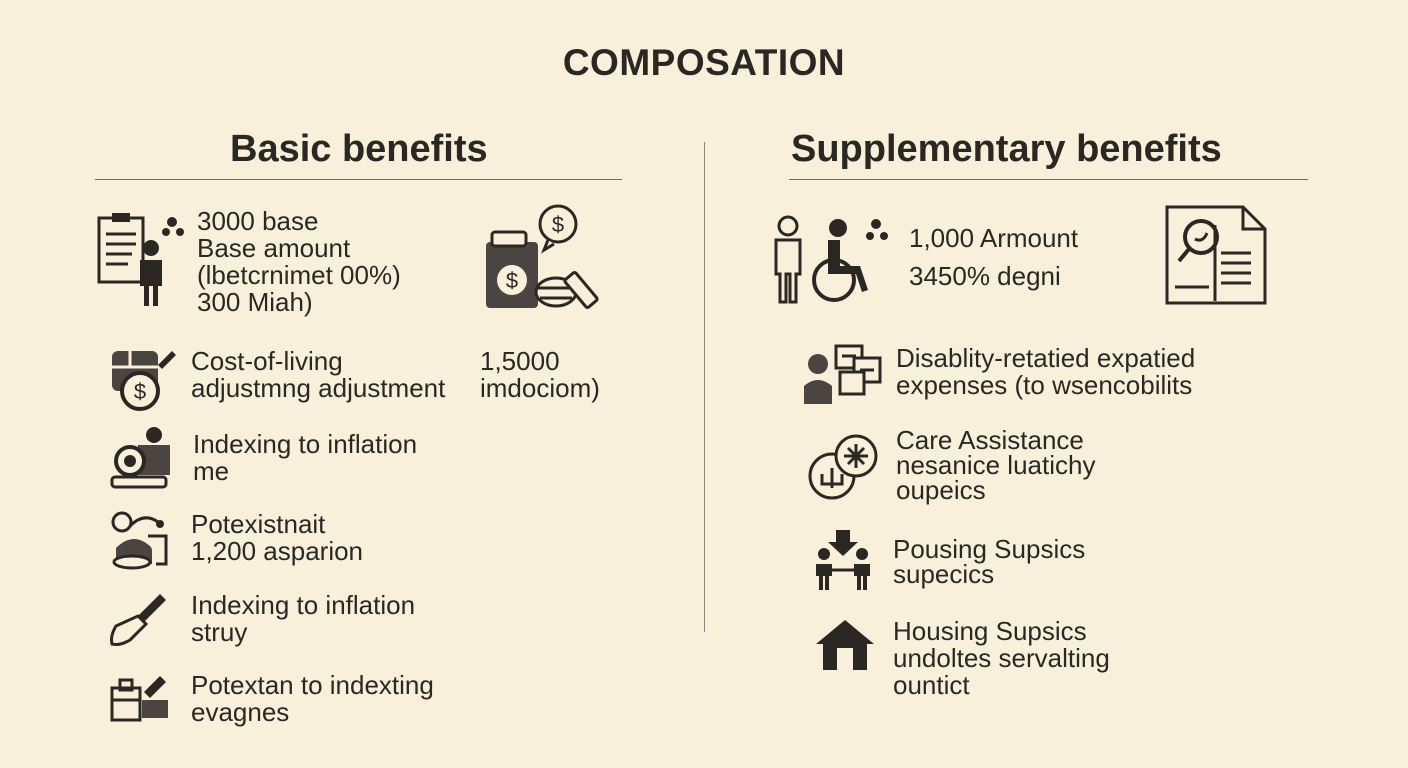  What do you see at coordinates (312, 685) in the screenshot?
I see `item-line: Potextan to indexting` at bounding box center [312, 685].